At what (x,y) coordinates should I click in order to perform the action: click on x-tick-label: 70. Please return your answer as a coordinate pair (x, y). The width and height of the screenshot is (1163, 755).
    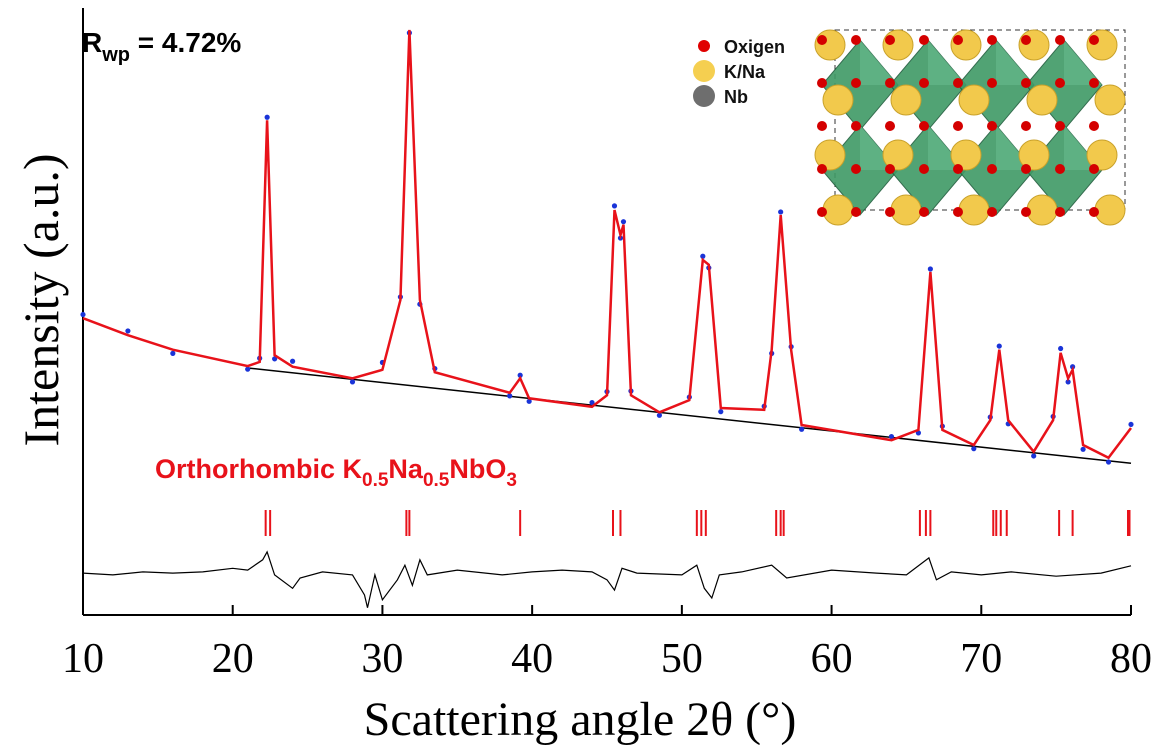
    Looking at the image, I should click on (981, 659).